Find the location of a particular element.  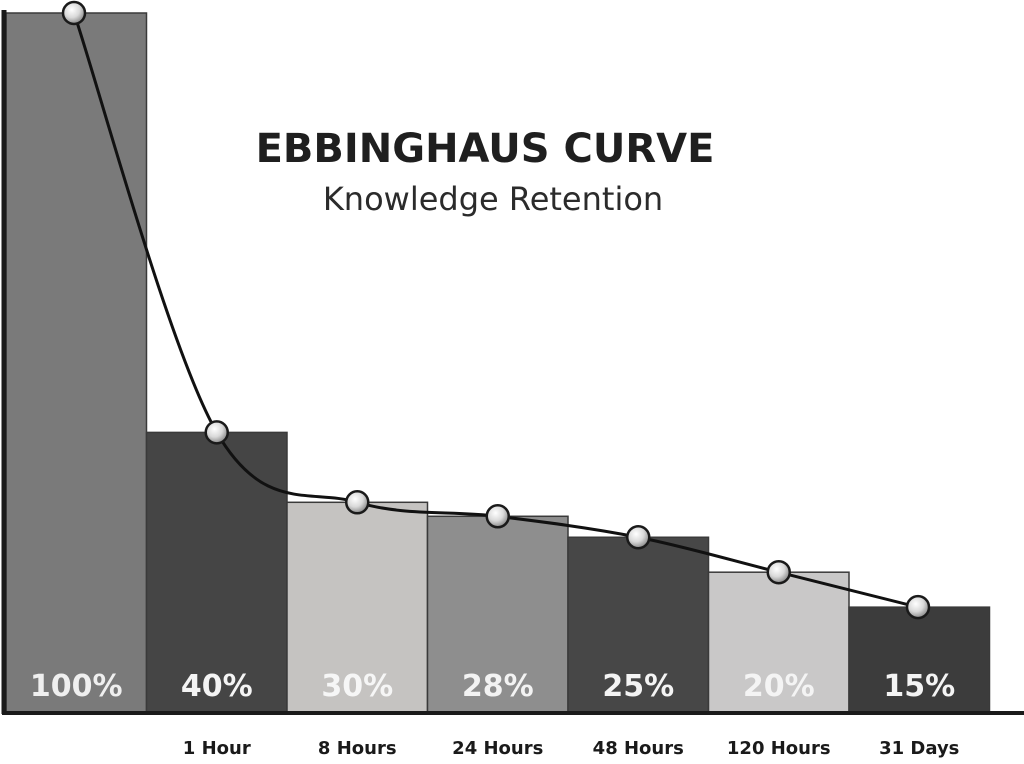

value-labels-group: 100% 40% 30% 28% 25% 20% 15% is located at coordinates (492, 686).